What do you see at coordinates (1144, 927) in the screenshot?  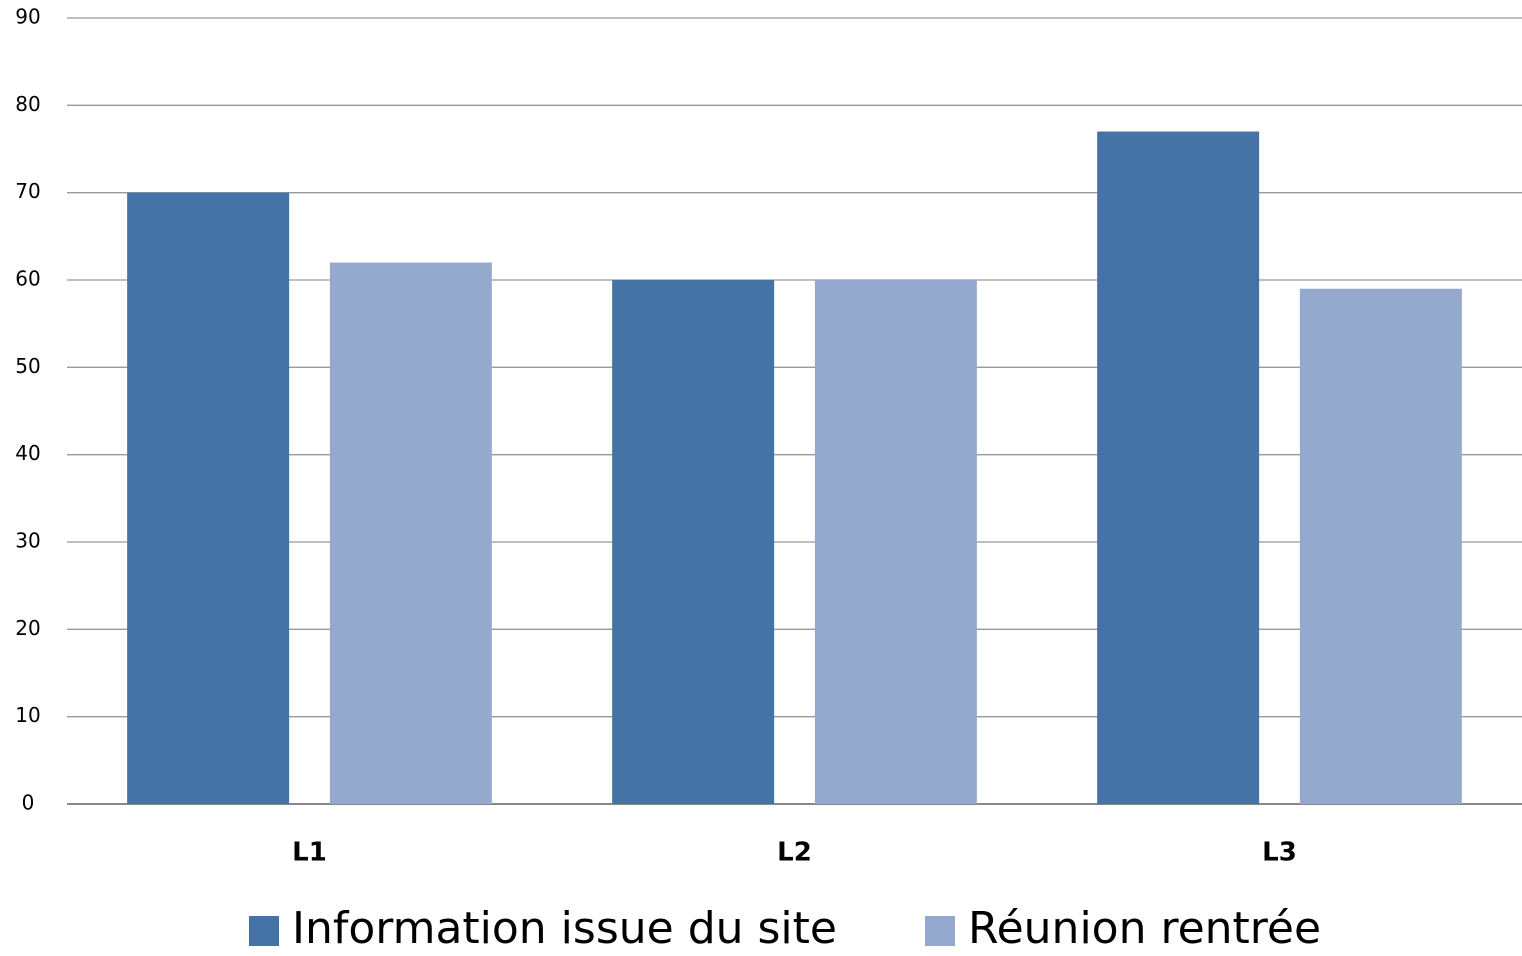 I see `legend-label: Réunion rentrée` at bounding box center [1144, 927].